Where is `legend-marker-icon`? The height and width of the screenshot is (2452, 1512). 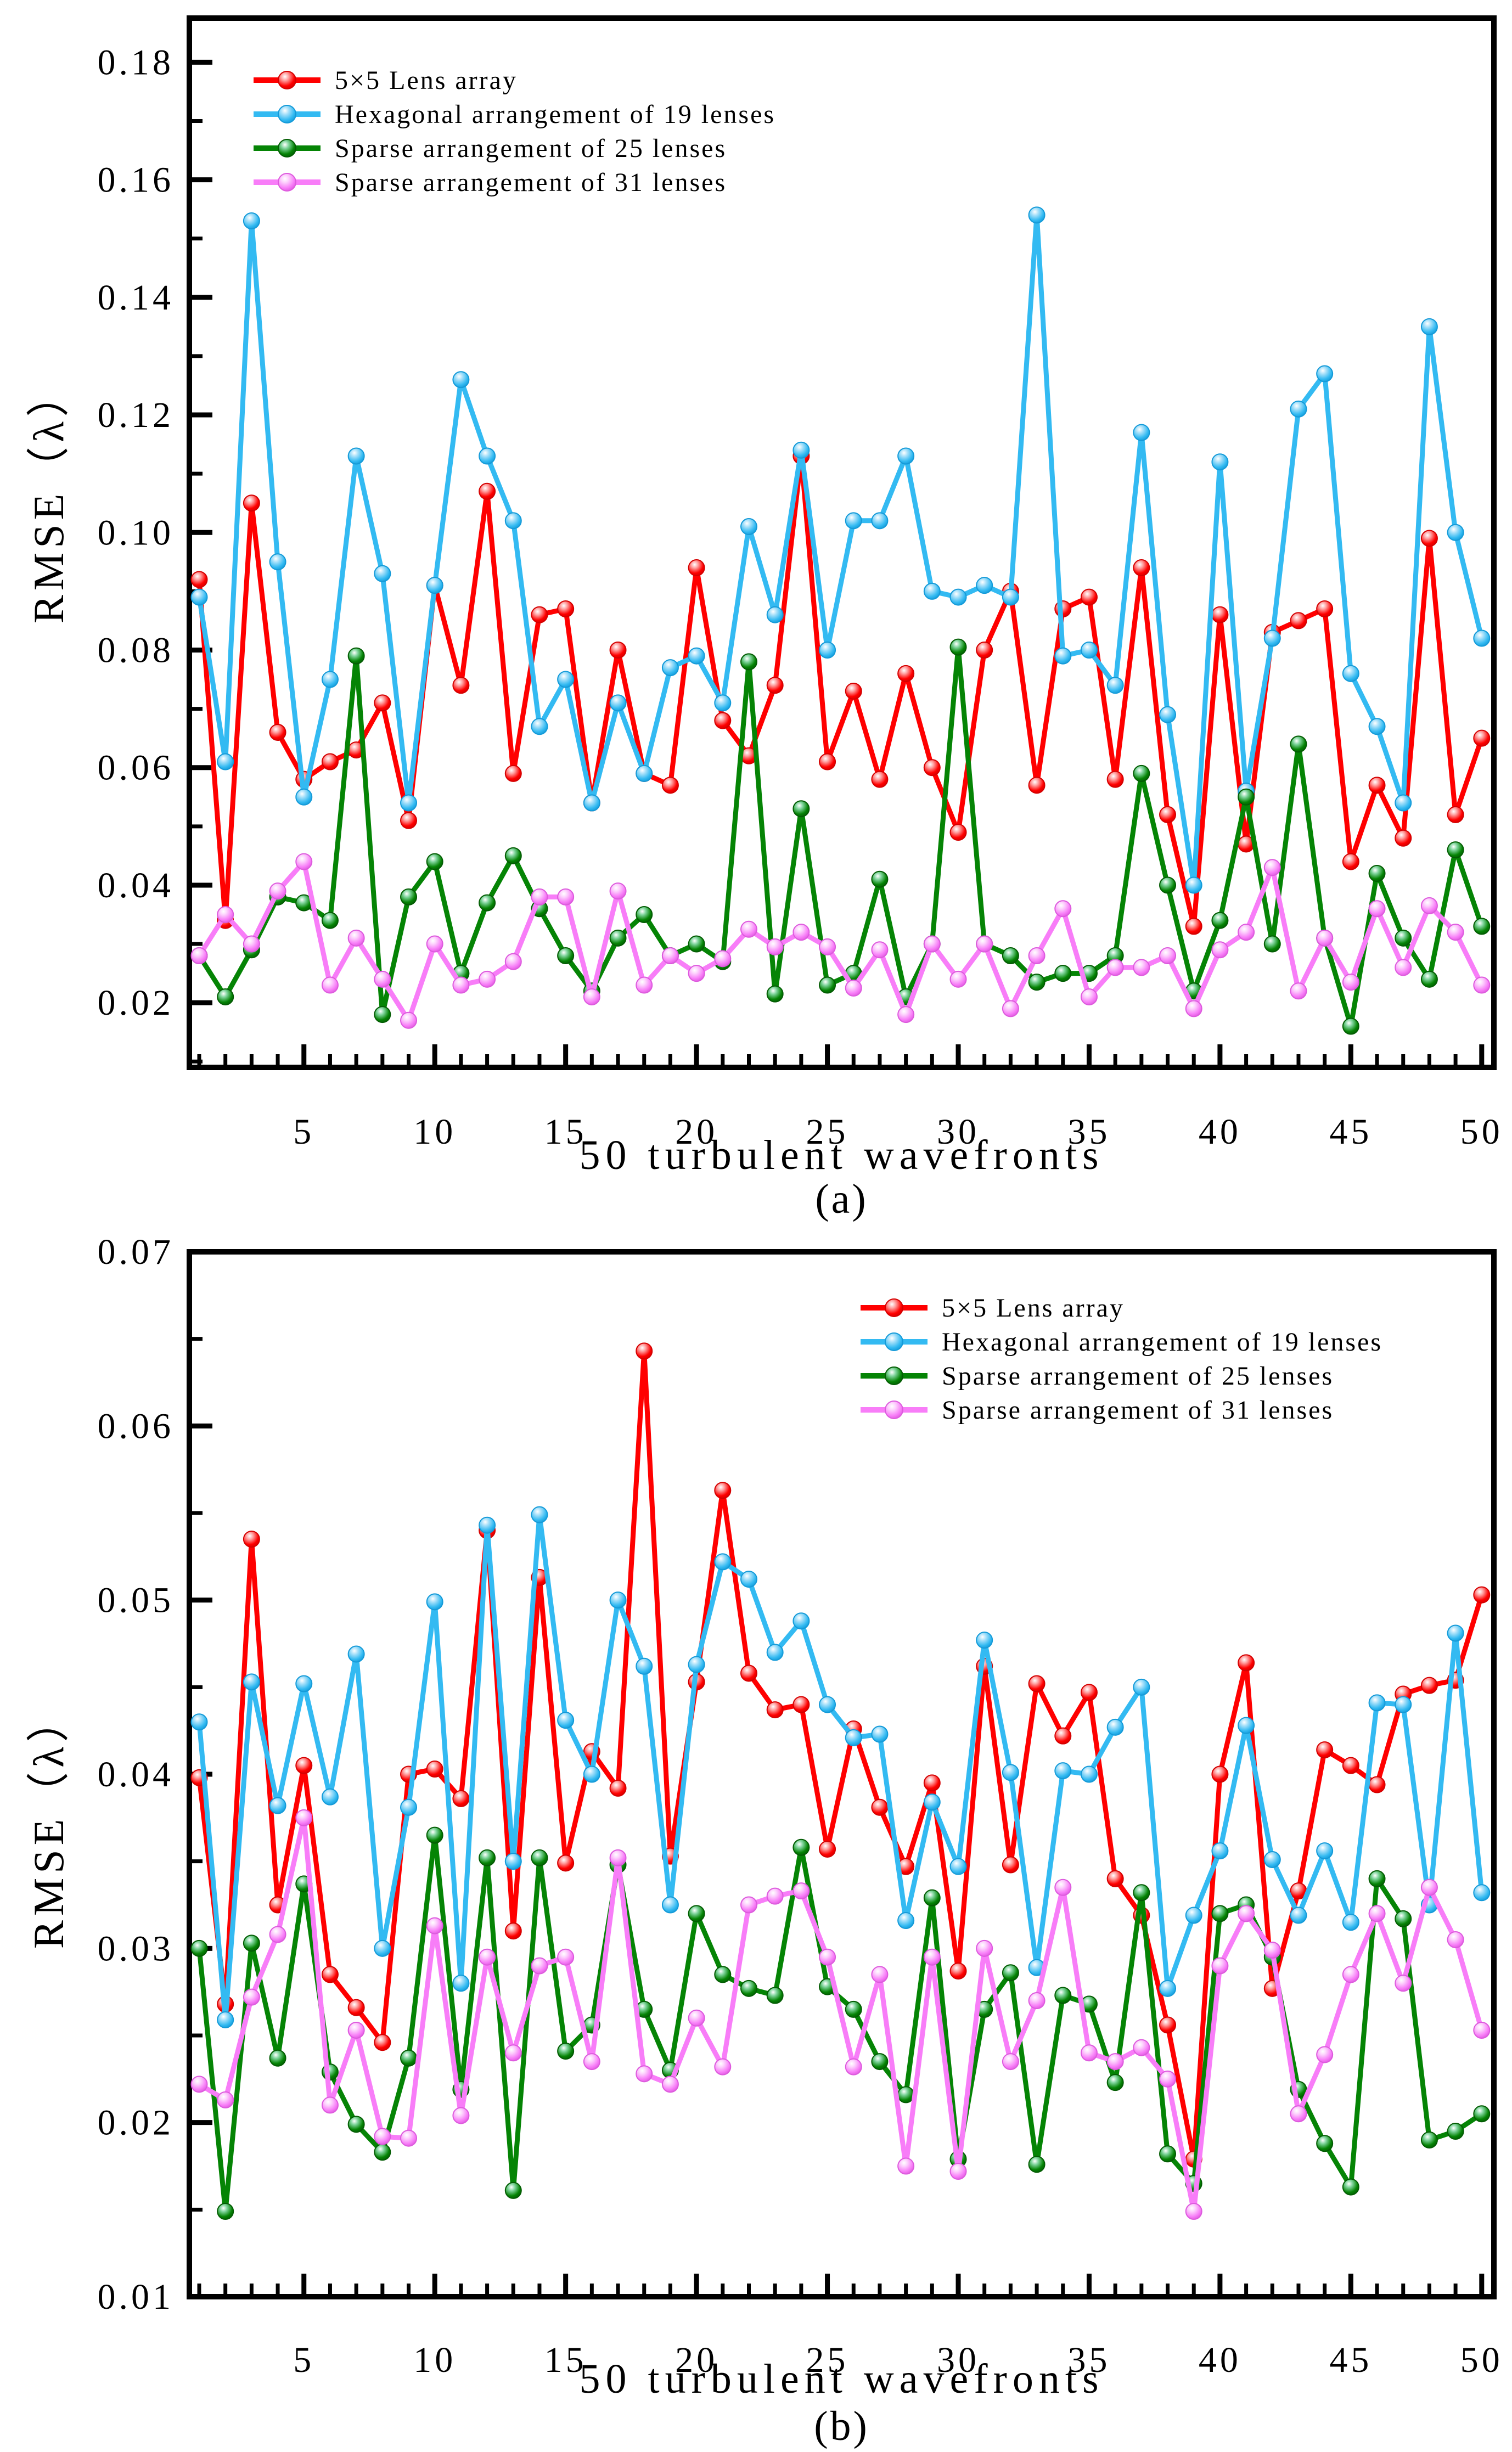
legend-marker-icon is located at coordinates (287, 148).